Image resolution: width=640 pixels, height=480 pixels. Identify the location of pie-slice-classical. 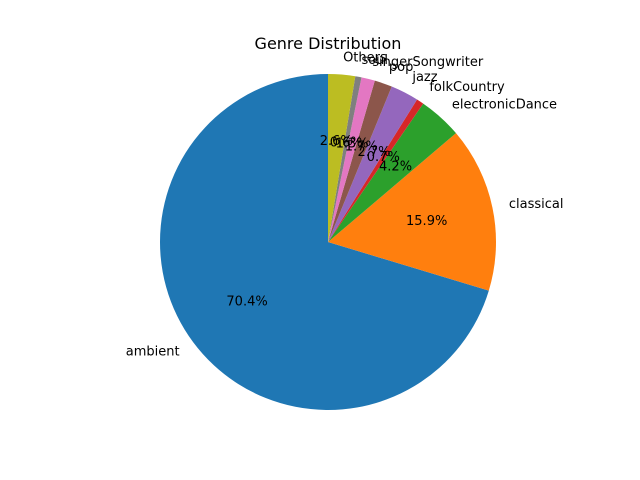
(412, 212).